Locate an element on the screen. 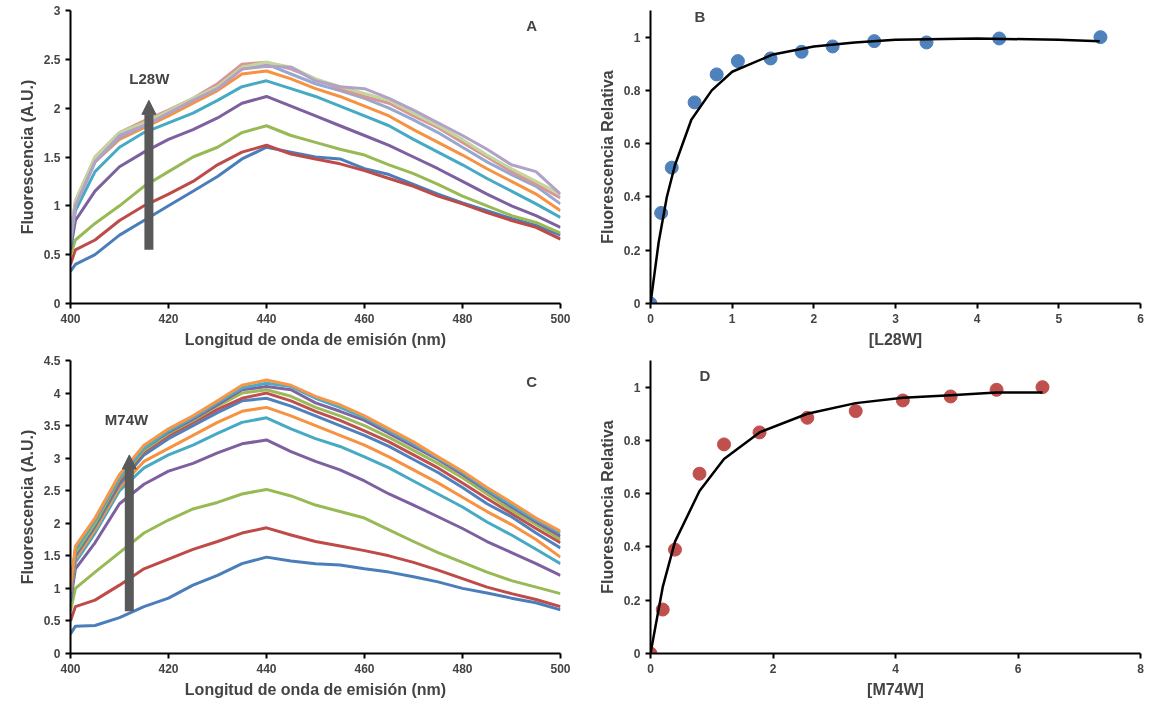 This screenshot has width=1166, height=702. x-axis-title: [M74W] is located at coordinates (895, 689).